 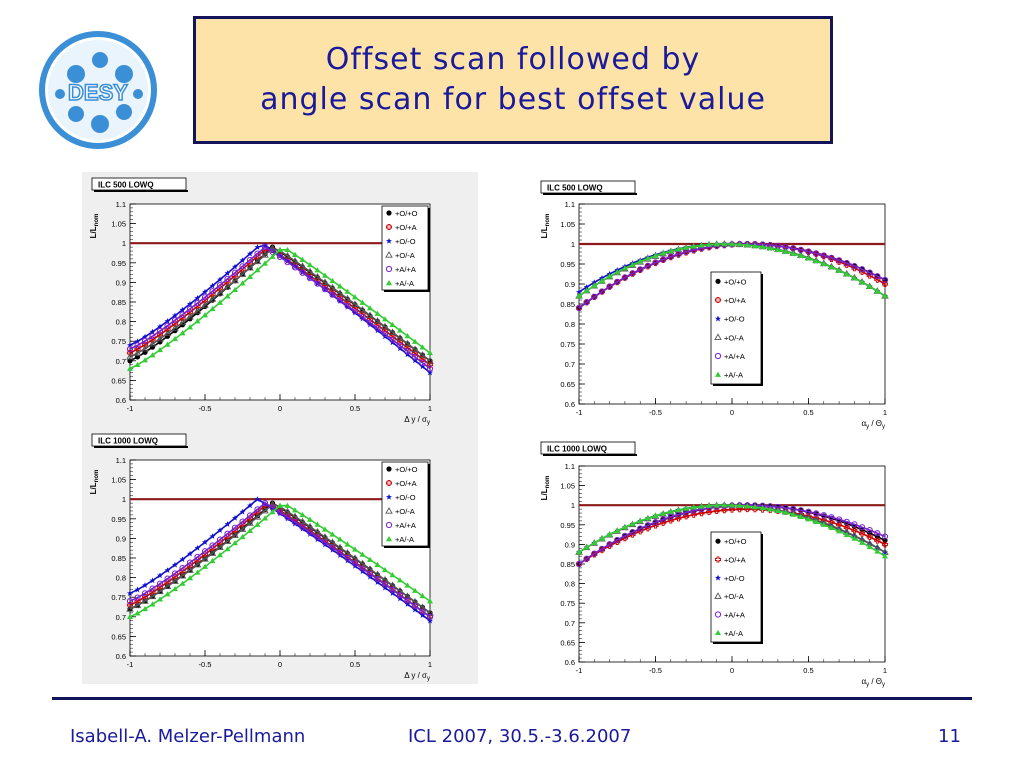 I want to click on x-axis-label: αy / Θy, so click(x=873, y=424).